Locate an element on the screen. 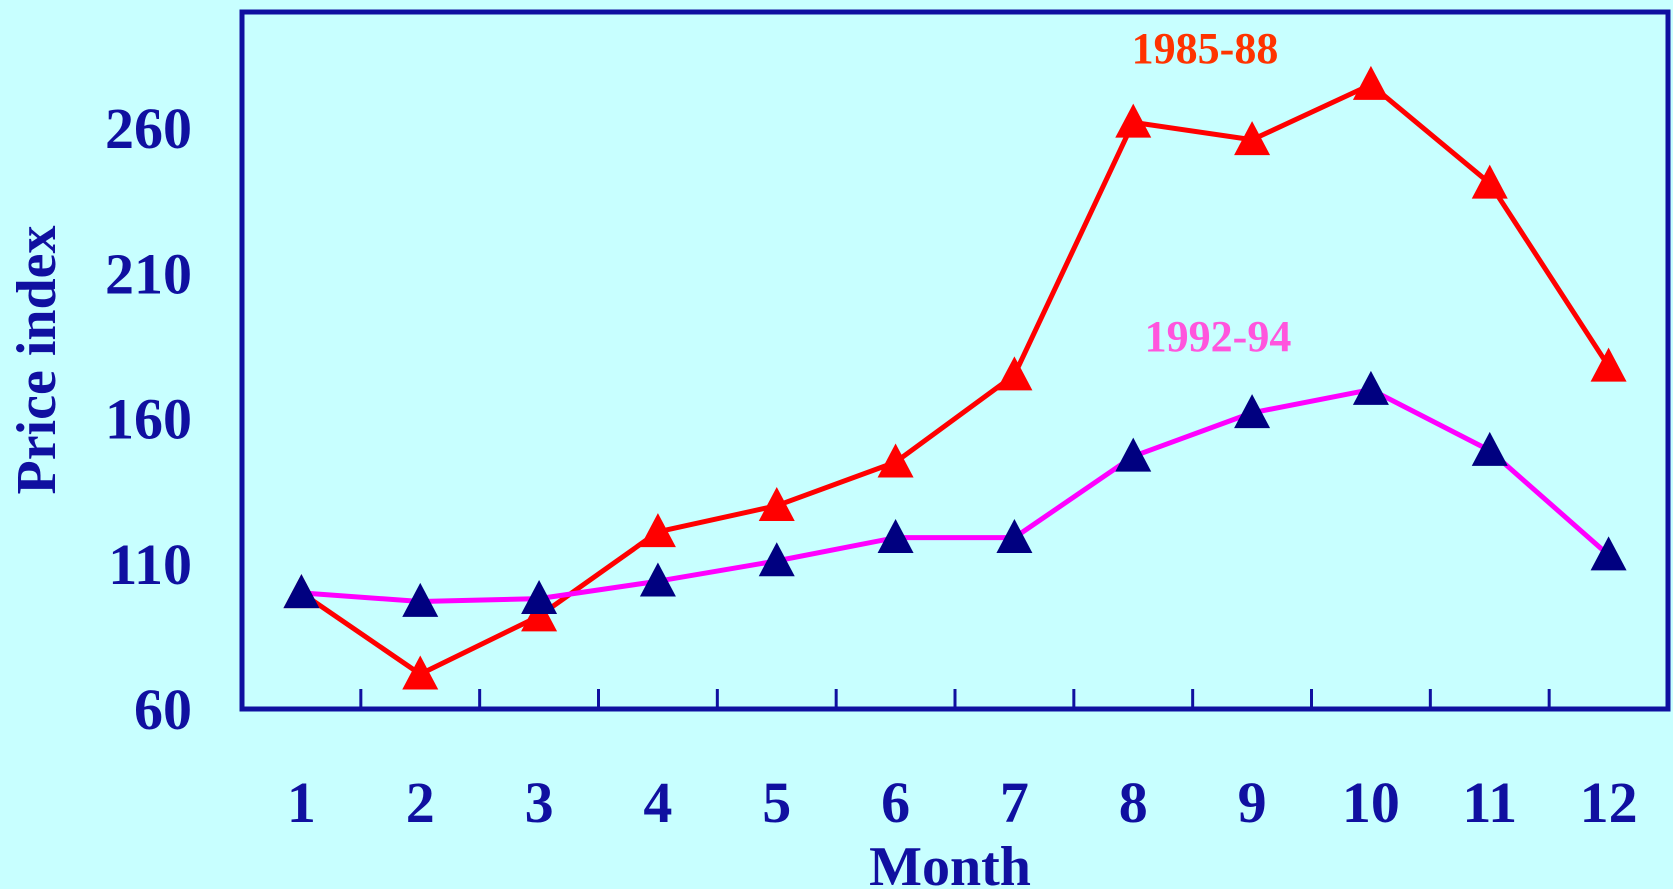 The width and height of the screenshot is (1673, 889). x-tick-label: 4 is located at coordinates (657, 802).